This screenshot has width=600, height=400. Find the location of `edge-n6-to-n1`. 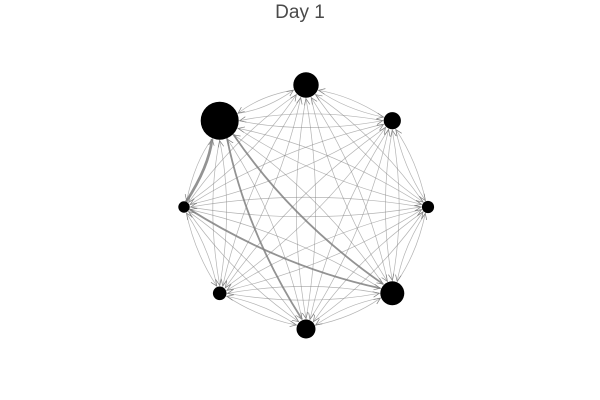

edge-n6-to-n1 is located at coordinates (350, 190).